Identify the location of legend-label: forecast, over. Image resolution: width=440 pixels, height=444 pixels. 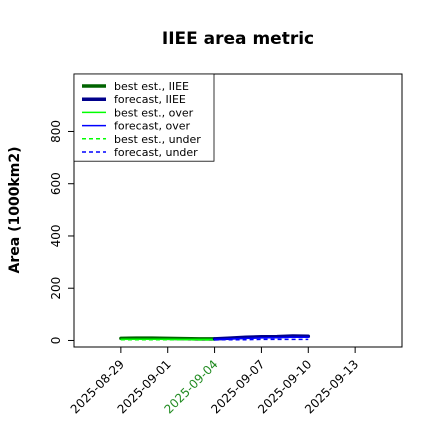
(152, 126).